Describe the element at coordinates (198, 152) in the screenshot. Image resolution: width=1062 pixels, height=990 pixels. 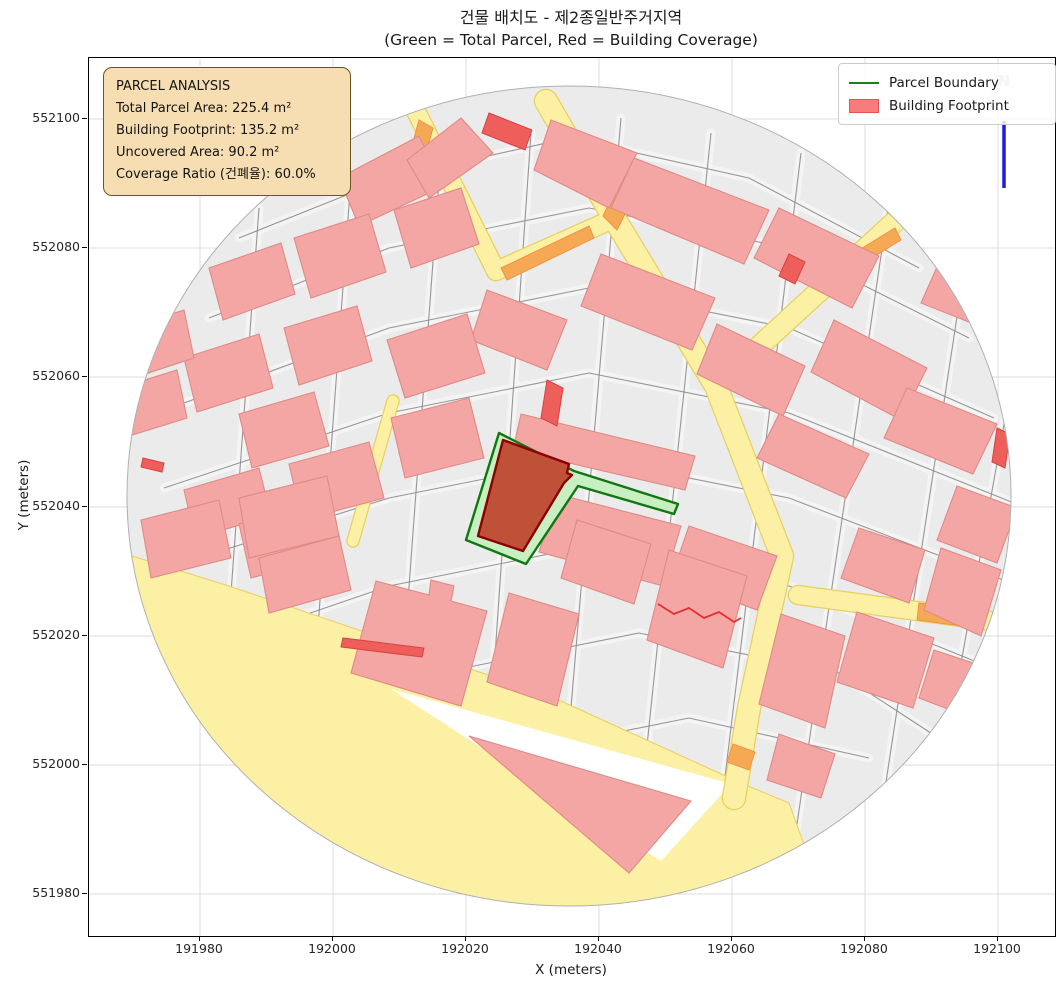
I see `infobox-line-uncovered: Uncovered Area: 90.2 m²` at that location.